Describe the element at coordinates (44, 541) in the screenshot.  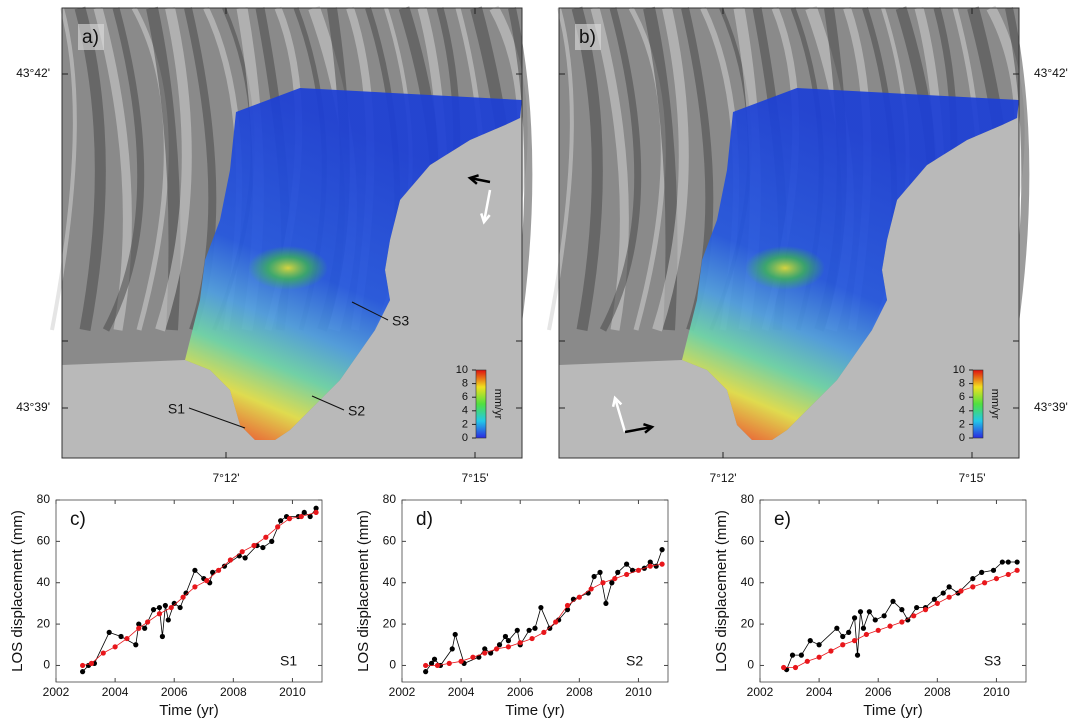
I see `y-tick-label: 60` at that location.